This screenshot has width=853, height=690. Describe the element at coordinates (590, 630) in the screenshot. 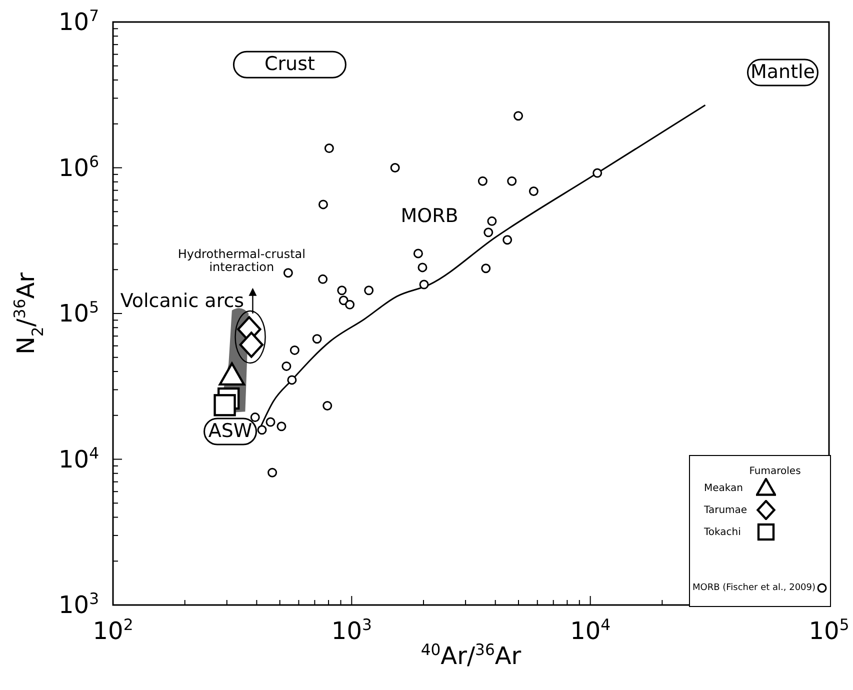

I see `x-tick-label: 10$^{4}$` at that location.